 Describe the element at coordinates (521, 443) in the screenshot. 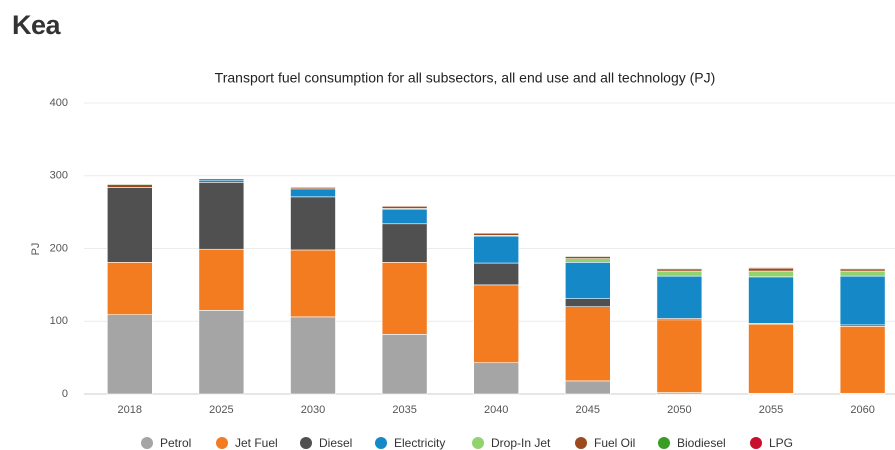

I see `legend-label: Drop-In Jet` at that location.